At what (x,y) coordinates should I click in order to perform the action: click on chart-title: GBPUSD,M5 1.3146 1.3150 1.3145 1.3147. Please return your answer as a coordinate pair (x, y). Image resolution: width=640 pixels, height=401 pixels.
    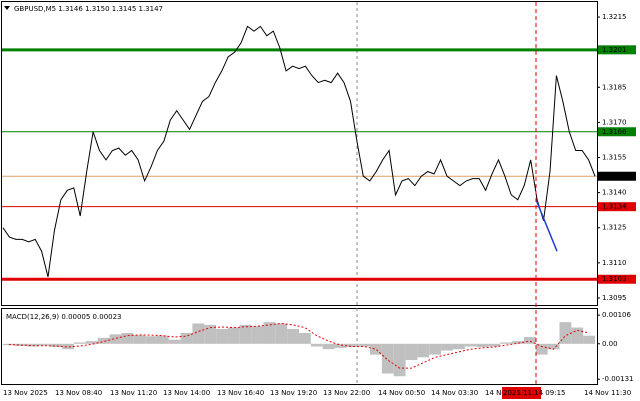
    Looking at the image, I should click on (88, 9).